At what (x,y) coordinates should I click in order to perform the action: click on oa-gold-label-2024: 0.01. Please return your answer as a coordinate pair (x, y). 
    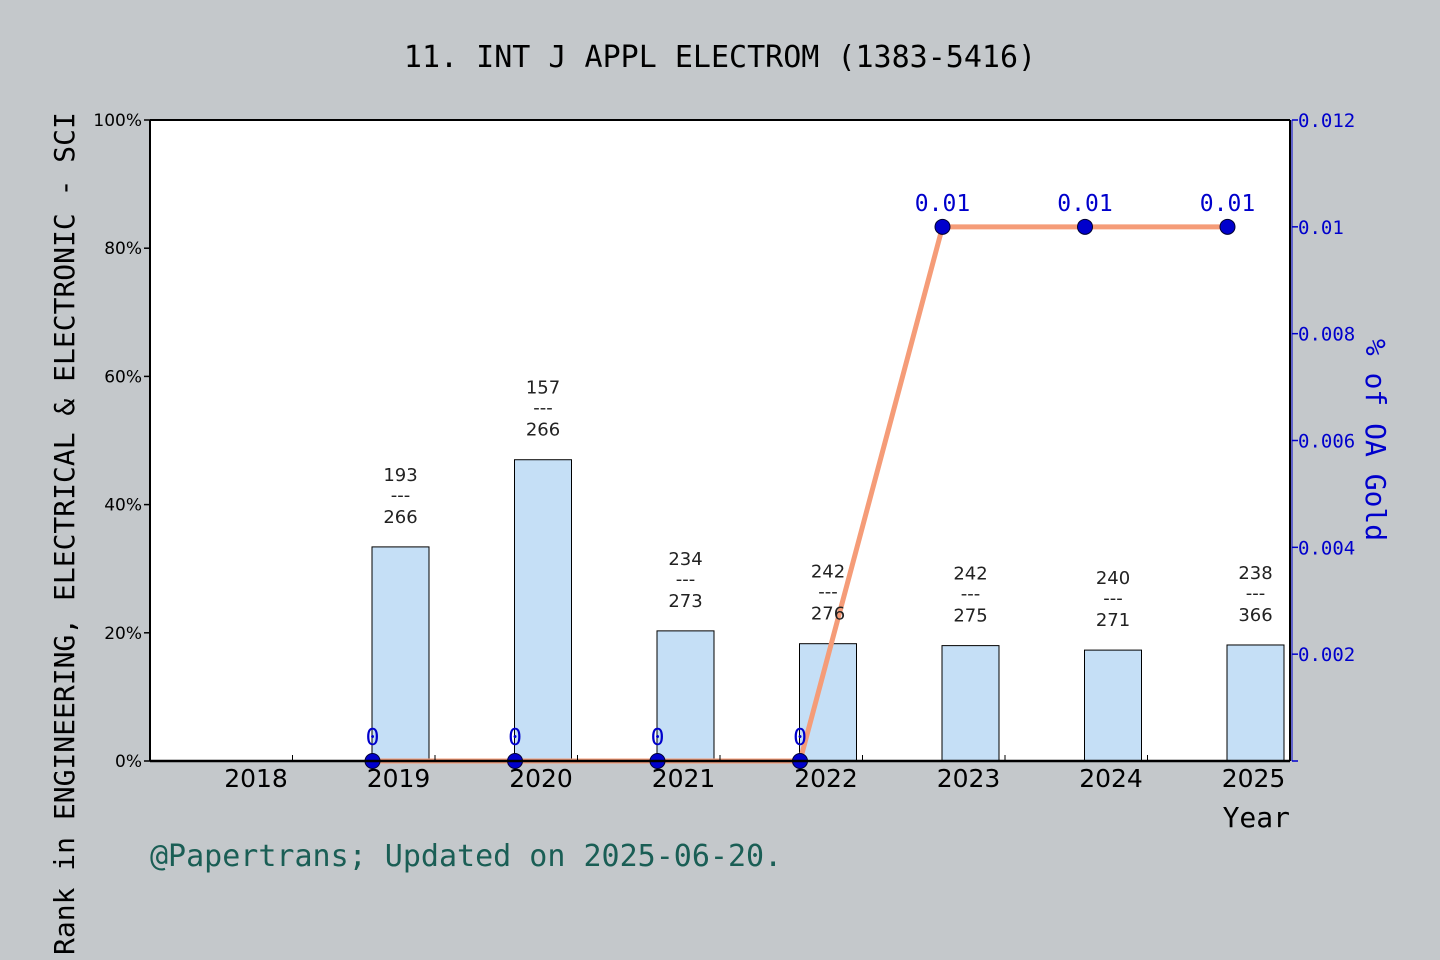
    Looking at the image, I should click on (1084, 204).